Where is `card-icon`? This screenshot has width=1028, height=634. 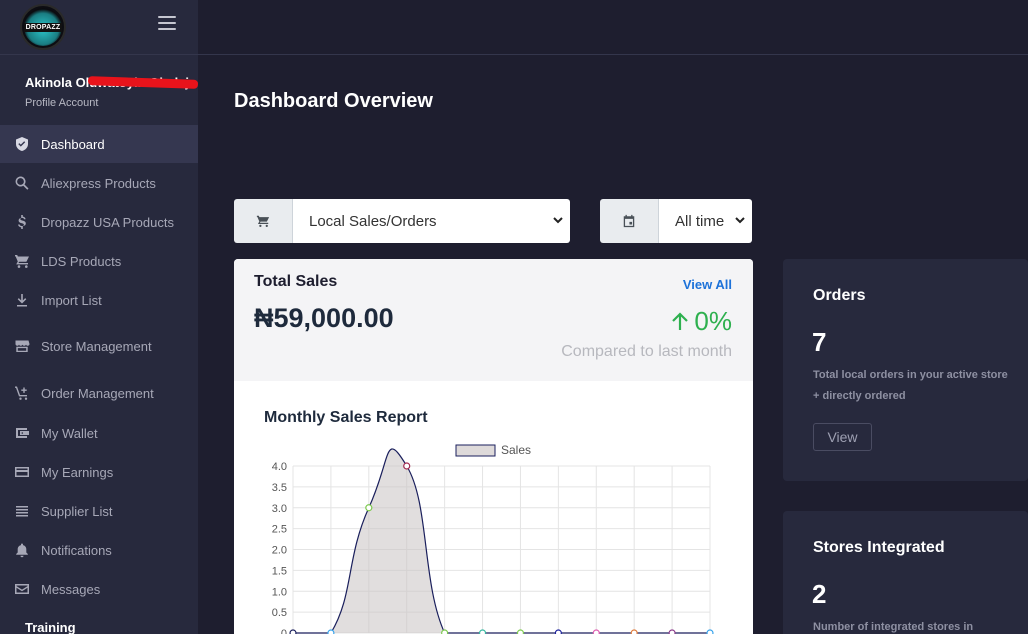
card-icon is located at coordinates (22, 472).